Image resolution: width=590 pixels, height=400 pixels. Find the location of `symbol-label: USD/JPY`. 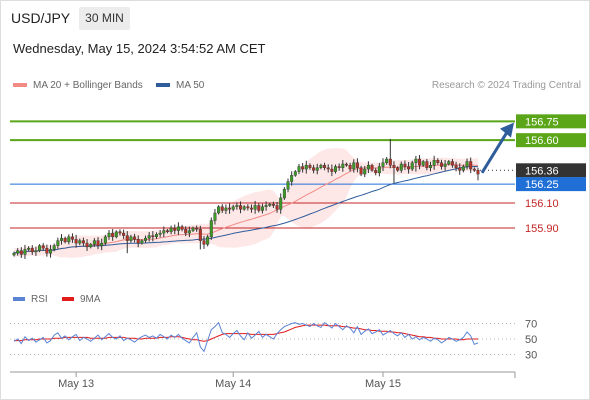

symbol-label: USD/JPY is located at coordinates (41, 18).